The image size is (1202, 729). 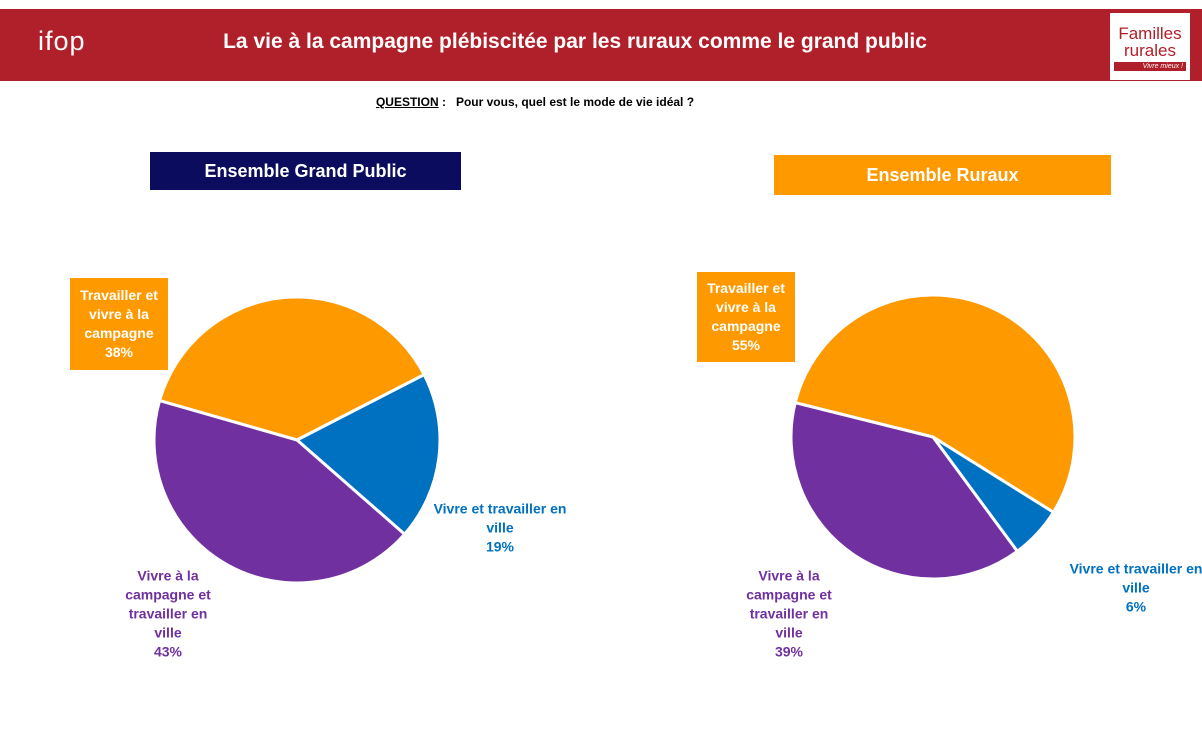 I want to click on chart-title: Ensemble Ruraux, so click(x=942, y=175).